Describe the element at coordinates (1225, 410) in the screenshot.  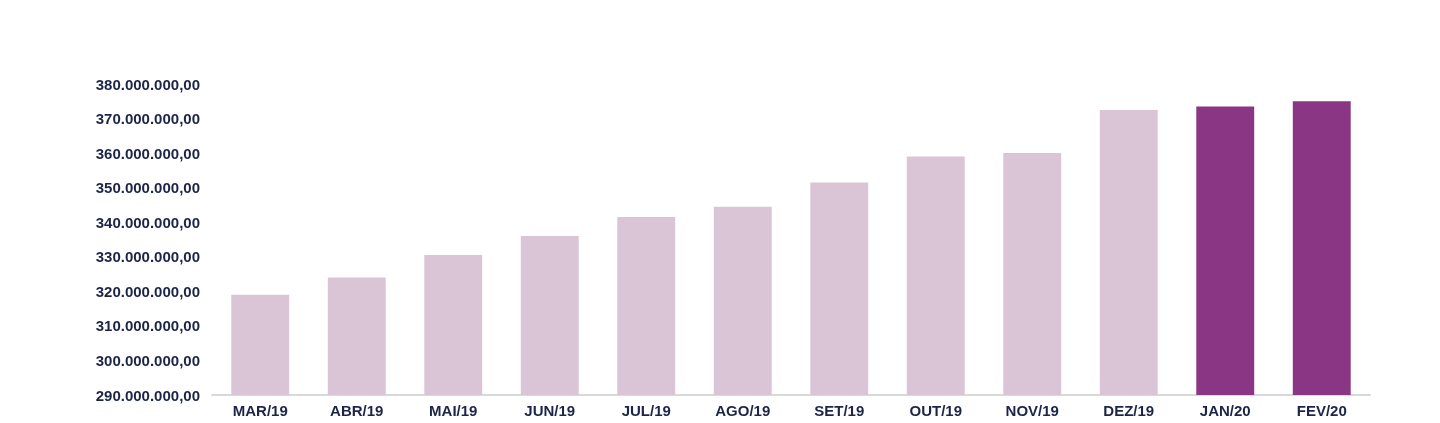
I see `x-tick-label: JAN/20` at that location.